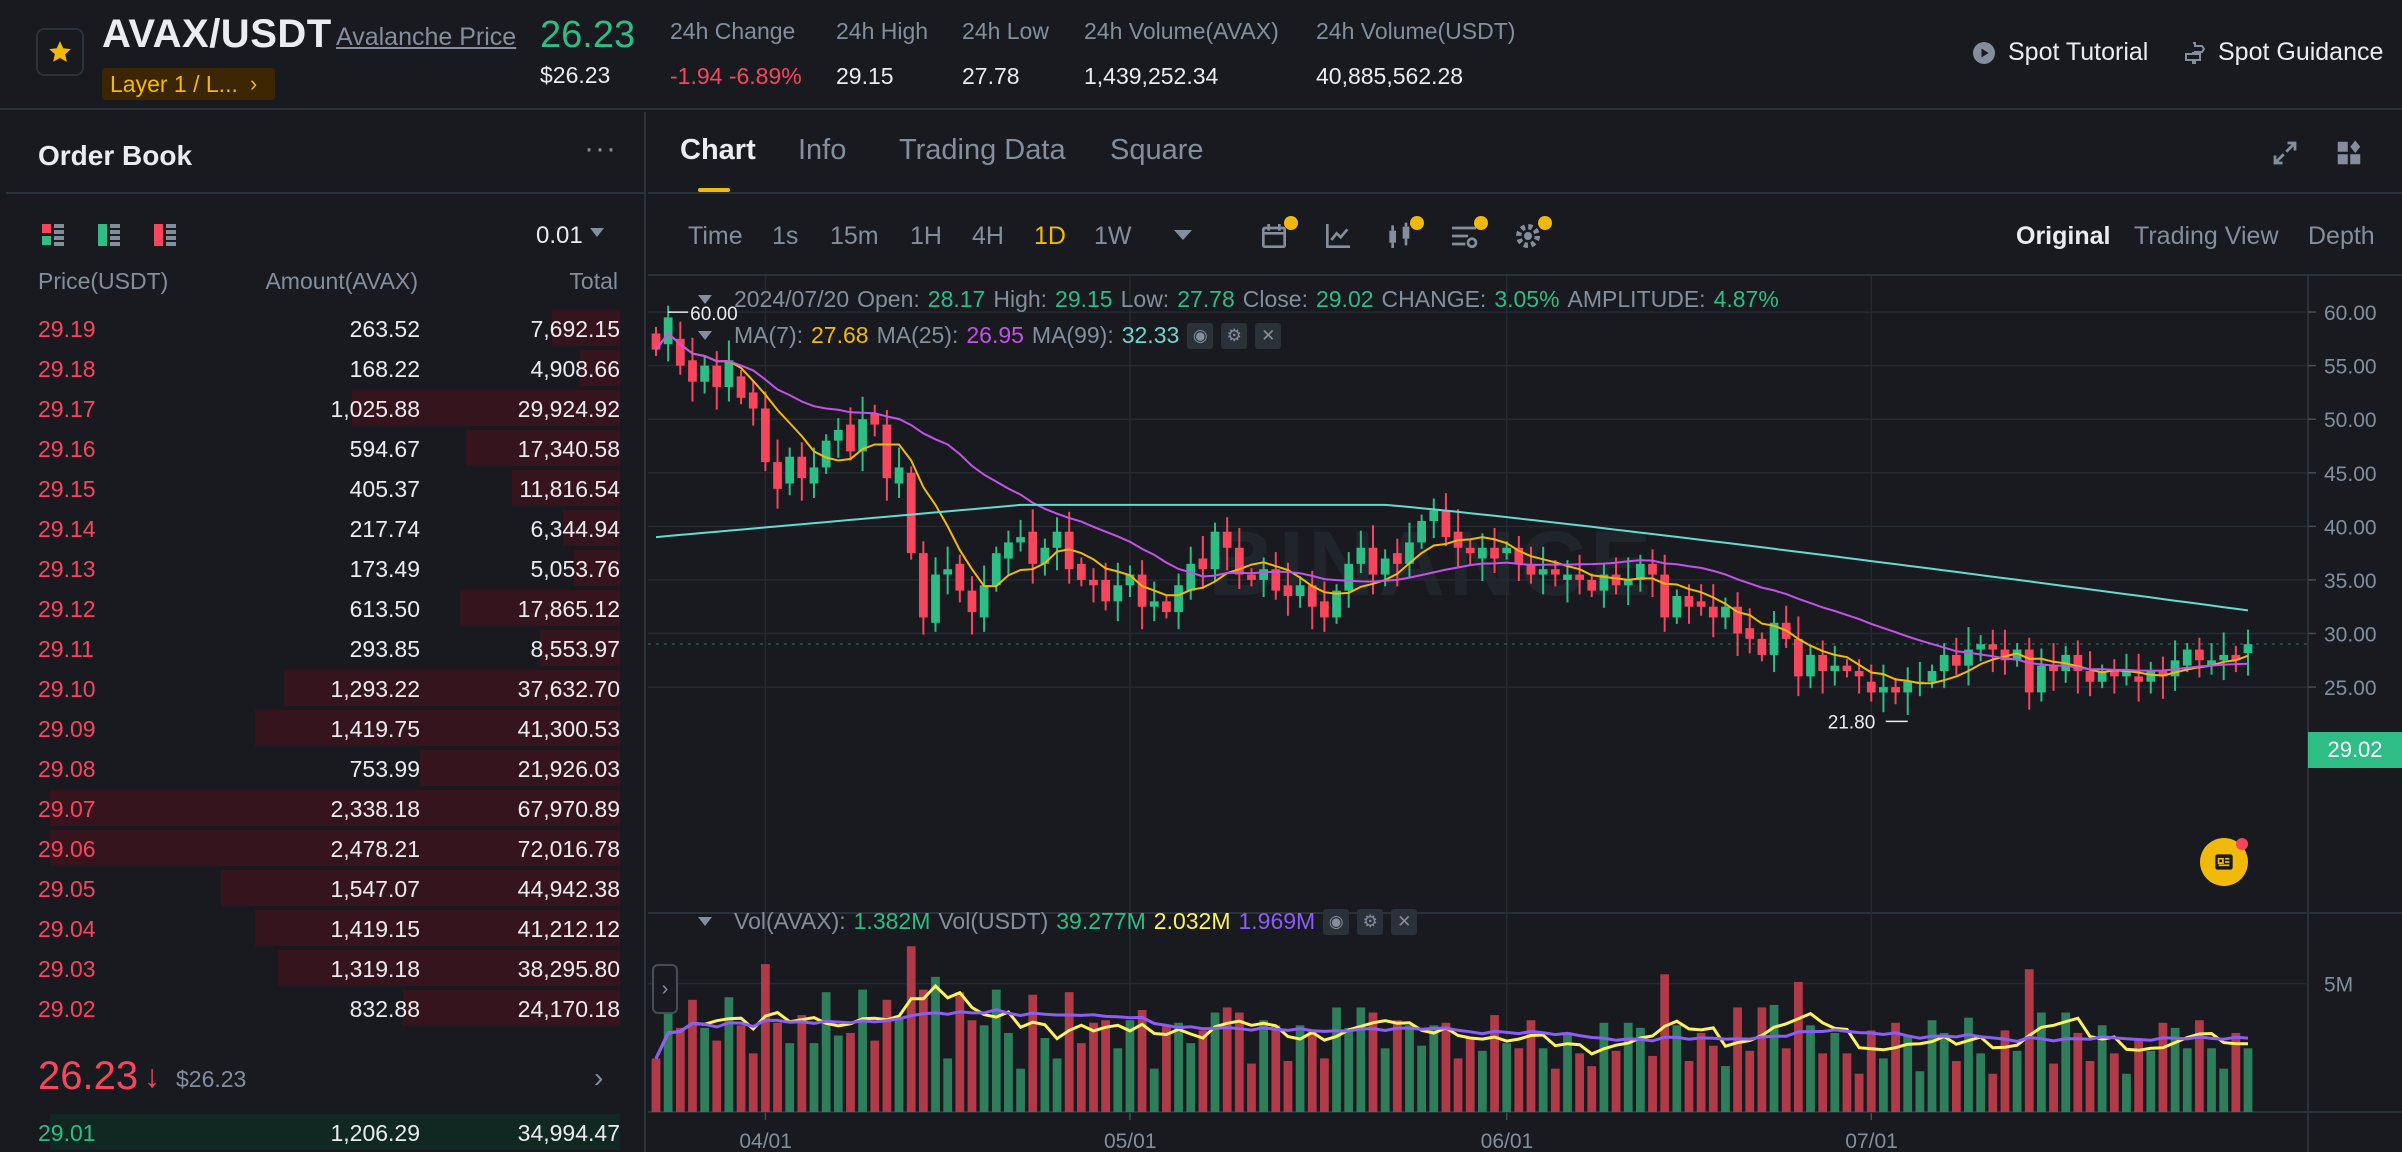  What do you see at coordinates (53, 235) in the screenshot?
I see `both-sides-view-icon` at bounding box center [53, 235].